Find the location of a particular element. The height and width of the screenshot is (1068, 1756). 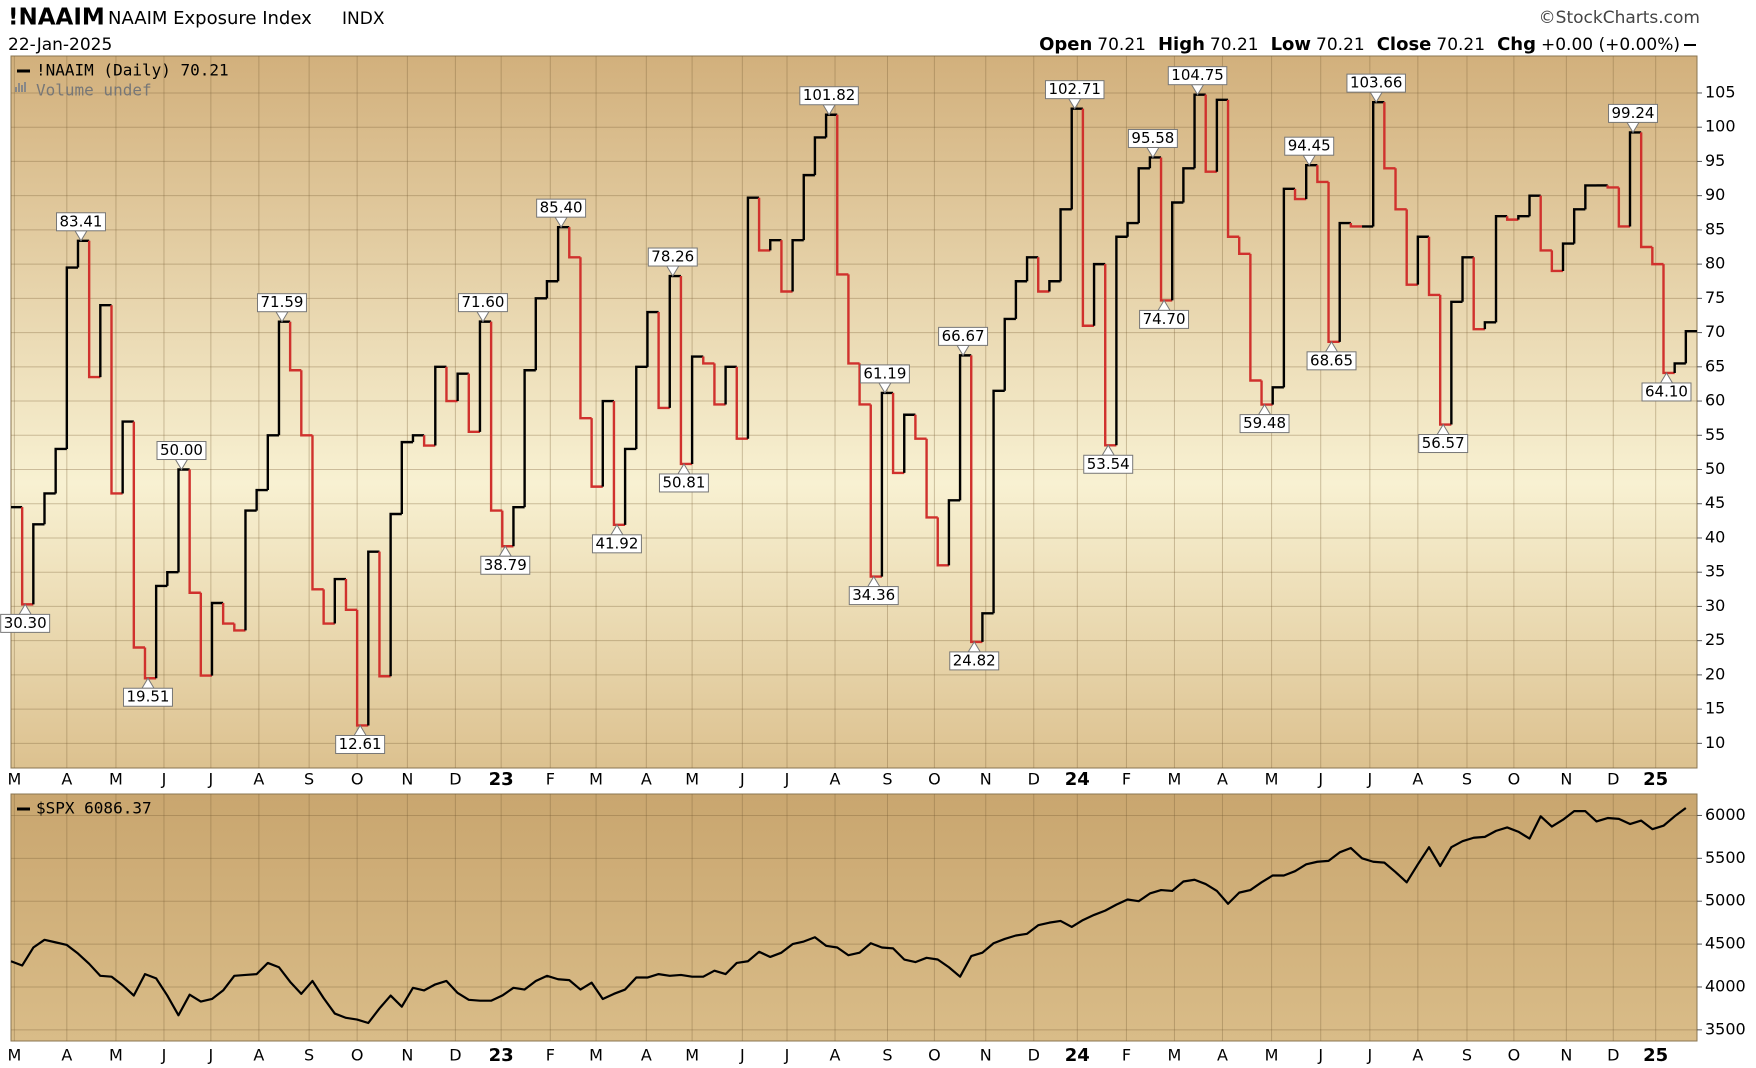

y-tick-label: 70 is located at coordinates (1715, 331).